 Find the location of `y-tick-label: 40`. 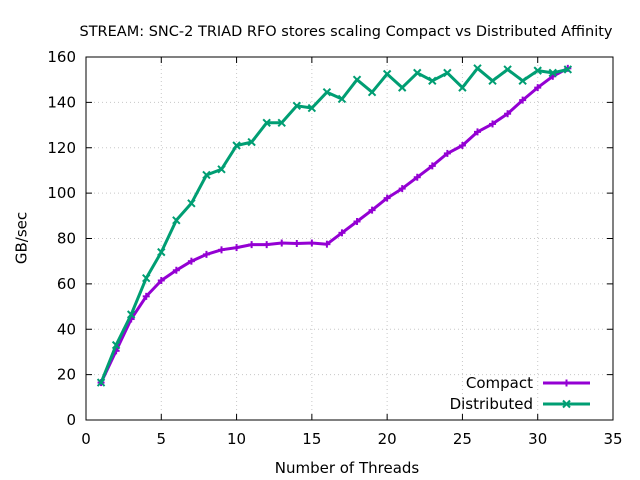

y-tick-label: 40 is located at coordinates (66, 329).